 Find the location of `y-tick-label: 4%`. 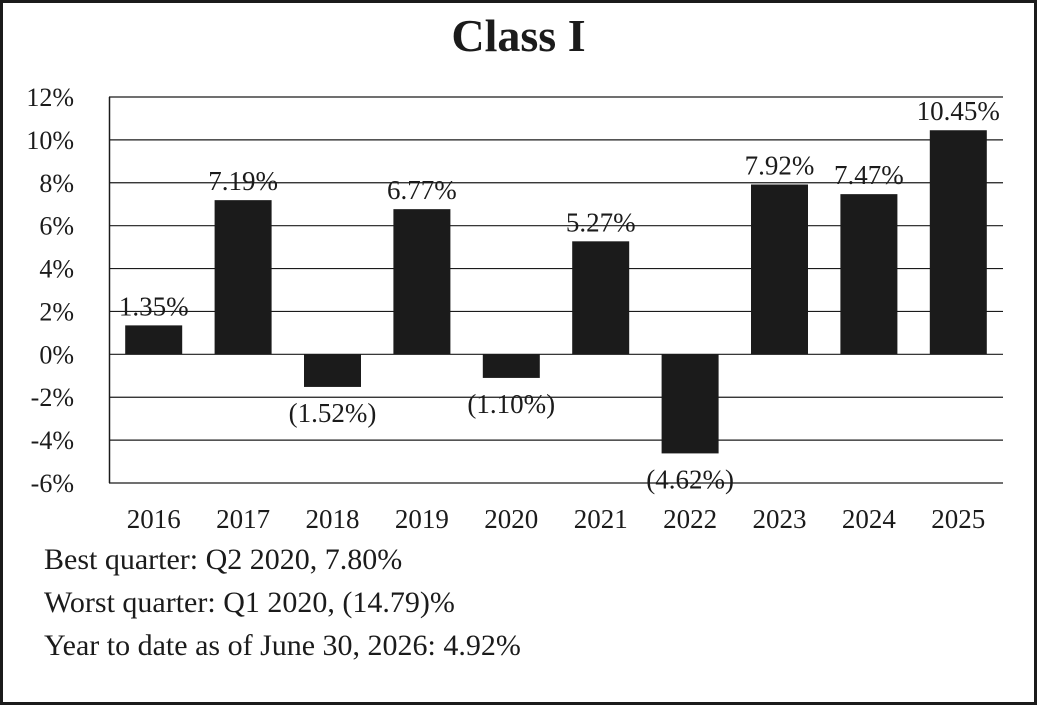

y-tick-label: 4% is located at coordinates (56, 269).